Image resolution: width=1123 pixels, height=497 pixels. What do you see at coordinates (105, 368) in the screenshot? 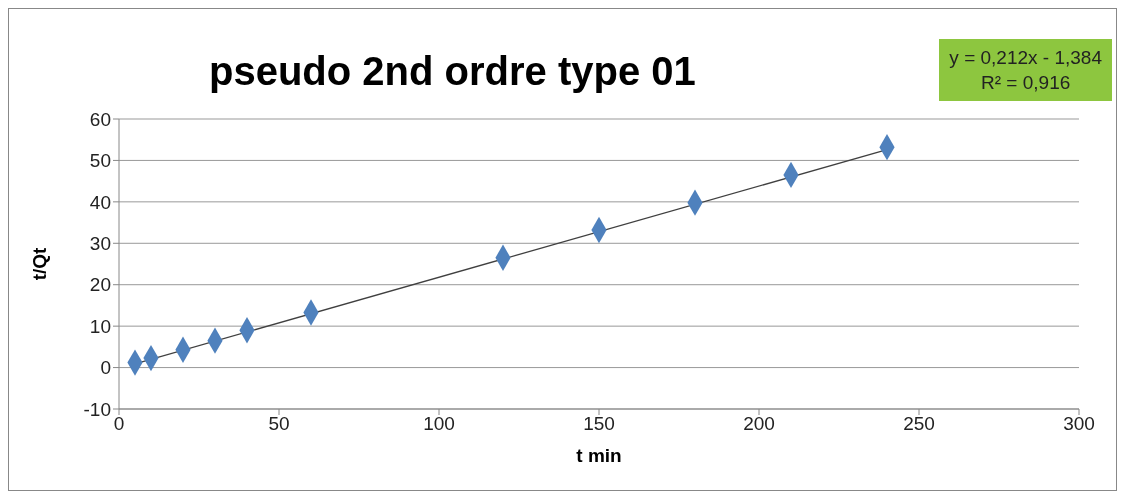
I see `y-tick-label: 0` at bounding box center [105, 368].